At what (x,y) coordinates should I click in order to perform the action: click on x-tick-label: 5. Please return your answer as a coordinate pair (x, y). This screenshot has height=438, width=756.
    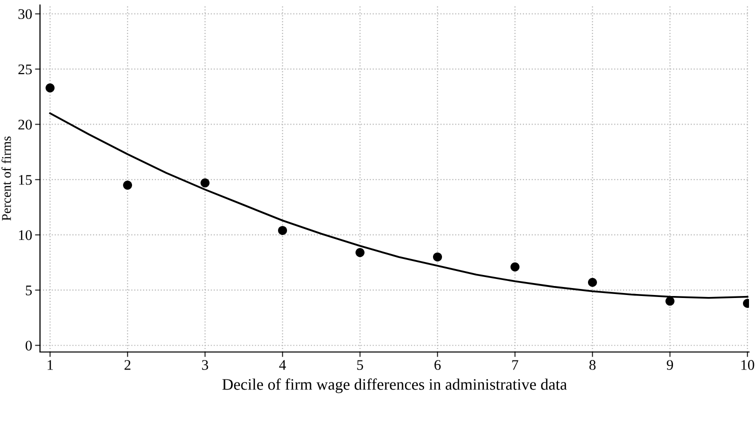
    Looking at the image, I should click on (360, 365).